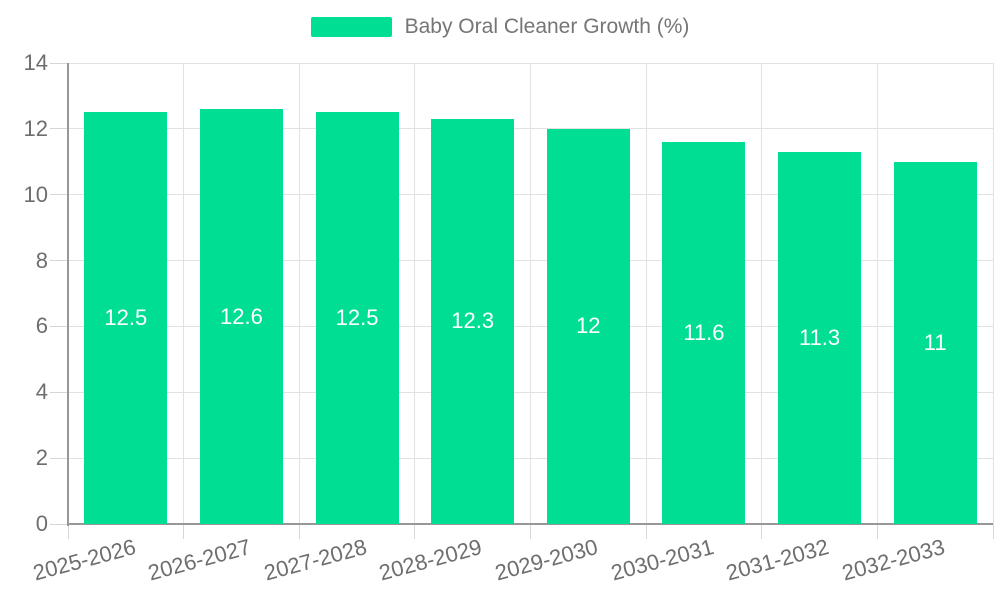 The image size is (1000, 600). Describe the element at coordinates (41, 392) in the screenshot. I see `y-tick-label: 4` at that location.